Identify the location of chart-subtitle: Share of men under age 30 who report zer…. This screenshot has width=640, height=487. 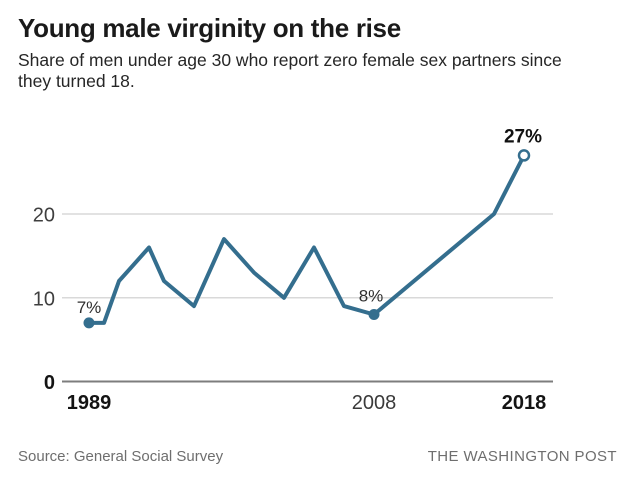
(290, 70).